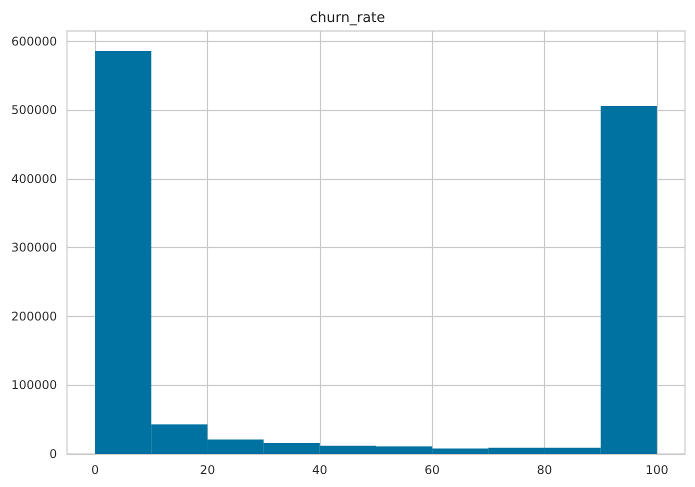 The height and width of the screenshot is (487, 695). What do you see at coordinates (34, 247) in the screenshot?
I see `y-tick-label: 300000` at bounding box center [34, 247].